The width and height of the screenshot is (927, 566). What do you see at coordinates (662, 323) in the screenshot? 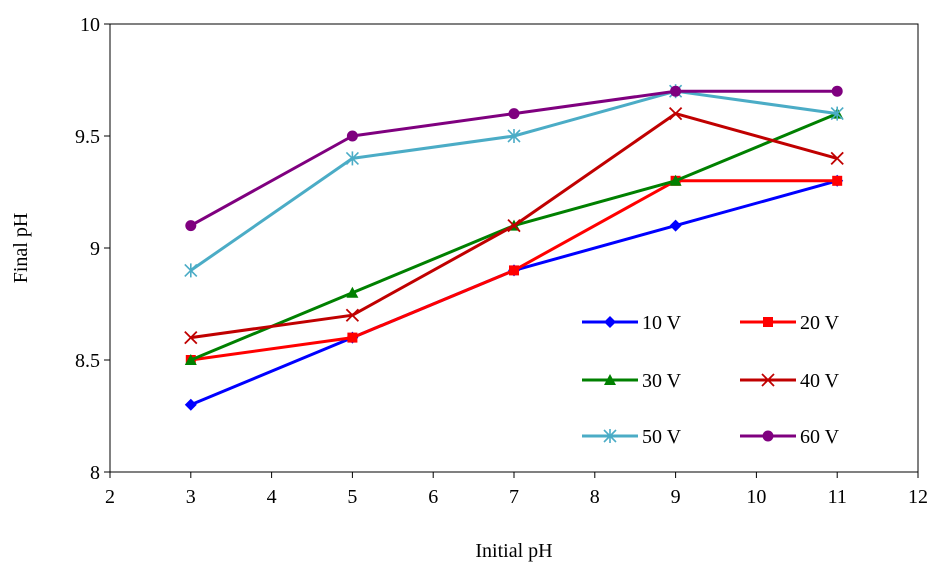
I see `legend-label: 10 V` at bounding box center [662, 323].